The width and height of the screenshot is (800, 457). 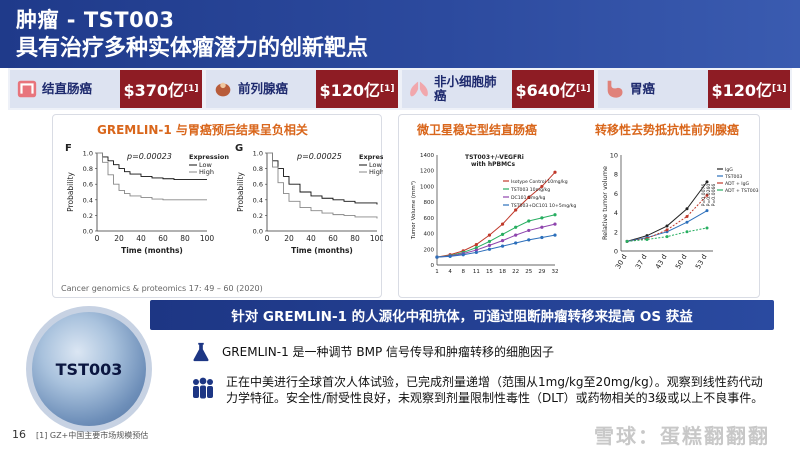 What do you see at coordinates (667, 218) in the screenshot?
I see `prostate-series-line` at bounding box center [667, 218].